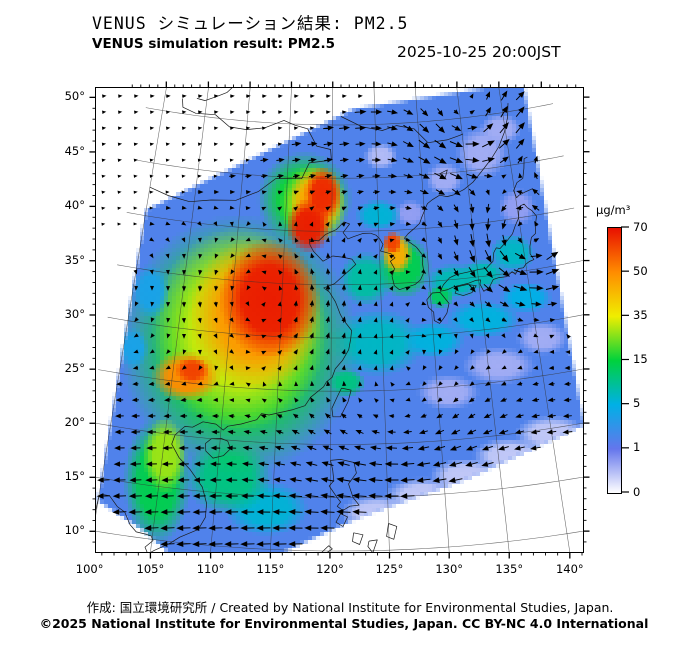  I want to click on lat-tick-label: 45°, so click(74, 150).